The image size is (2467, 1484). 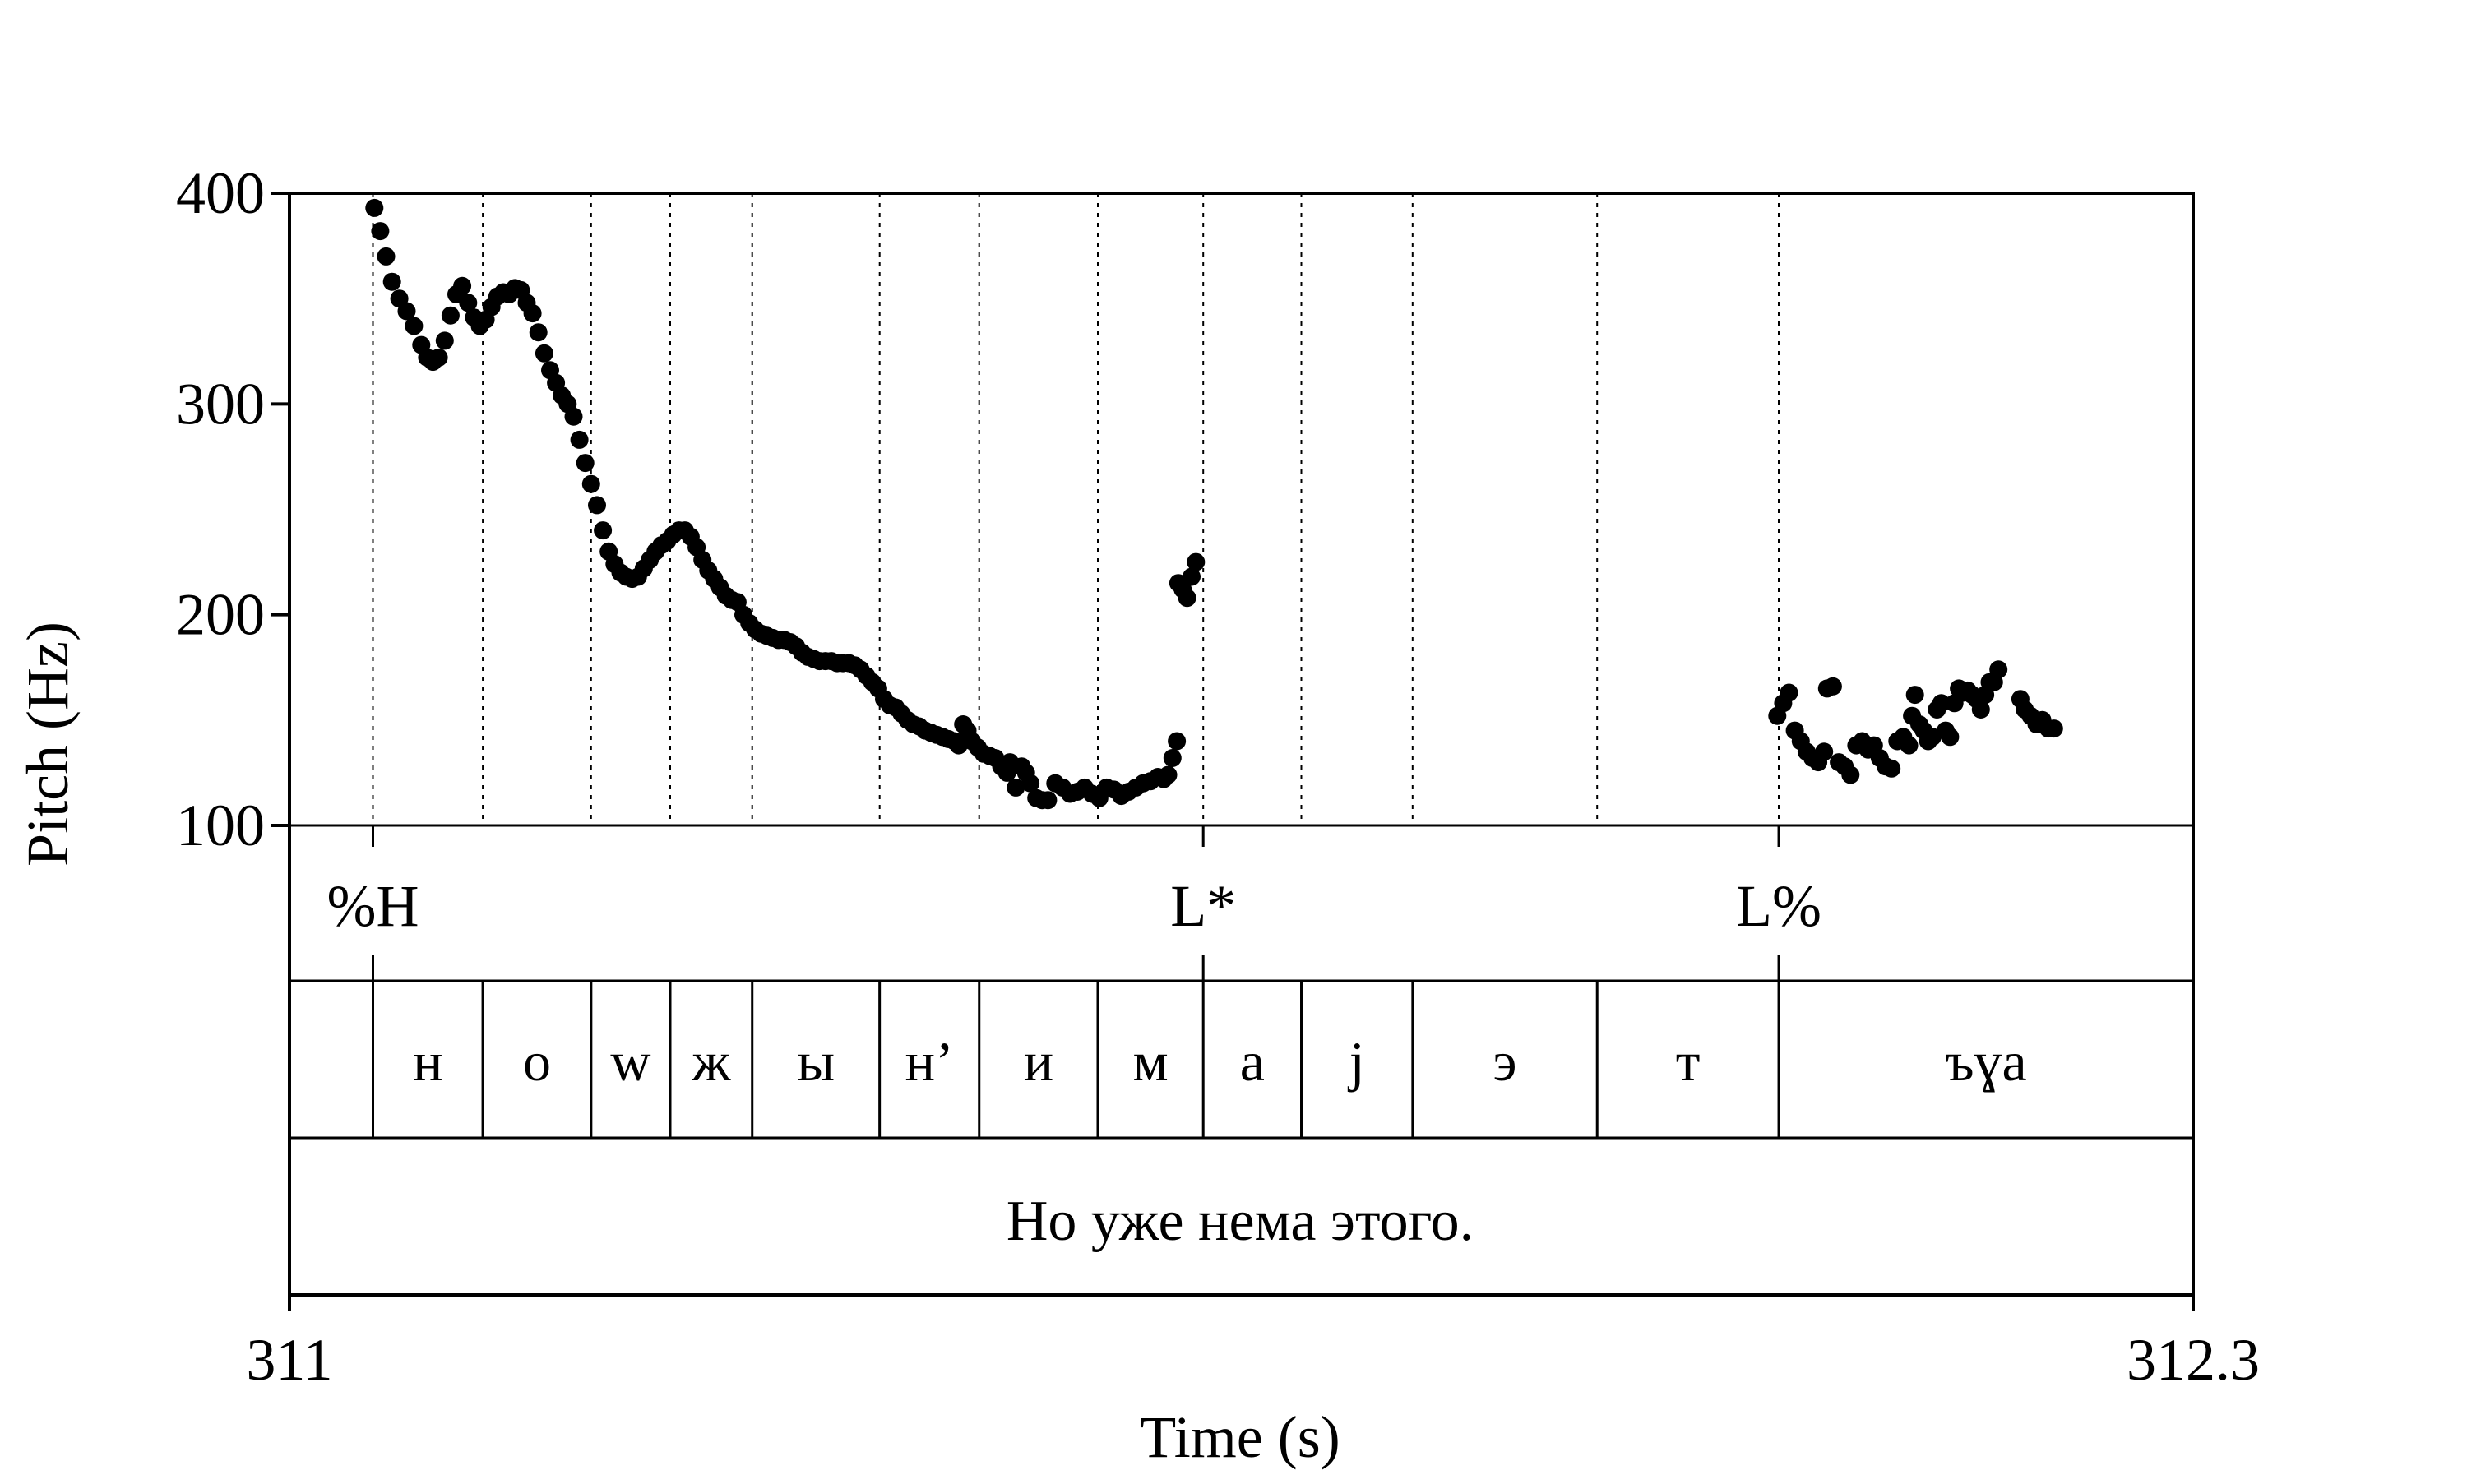 I want to click on y-tick-label: 300, so click(x=220, y=404).